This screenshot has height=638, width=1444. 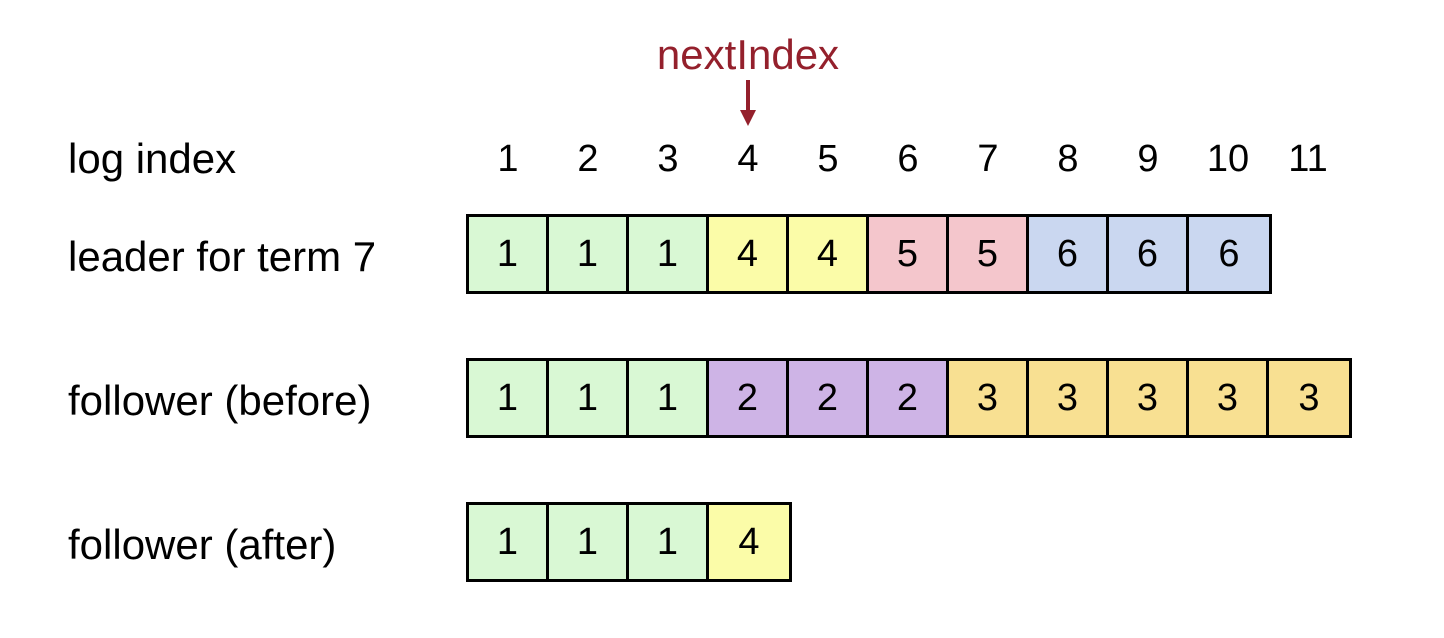 I want to click on log-index-number: 3, so click(x=668, y=159).